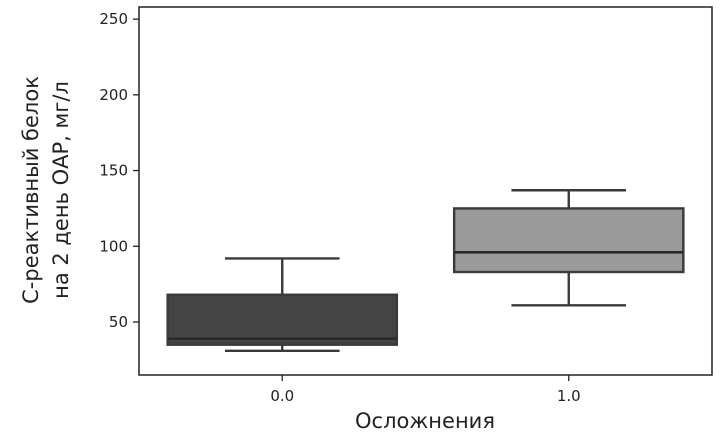 This screenshot has width=728, height=436. Describe the element at coordinates (282, 396) in the screenshot. I see `x-tick-label: 0.0` at that location.